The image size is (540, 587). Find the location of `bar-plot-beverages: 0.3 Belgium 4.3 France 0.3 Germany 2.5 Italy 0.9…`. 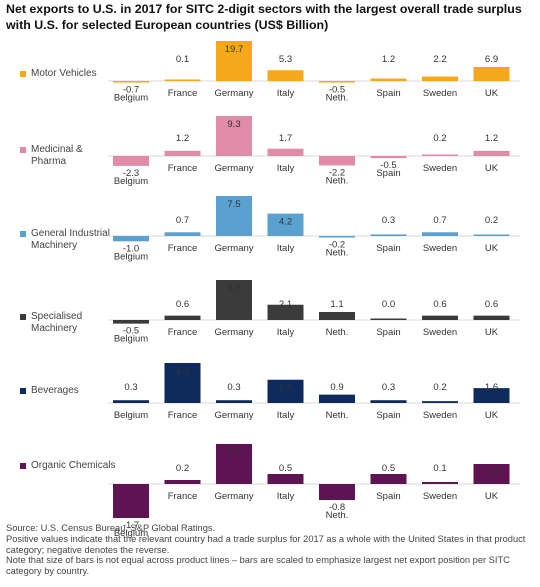

bar-plot-beverages: 0.3 Belgium 4.3 France 0.3 Germany 2.5 Italy 0.9… is located at coordinates (314, 392).